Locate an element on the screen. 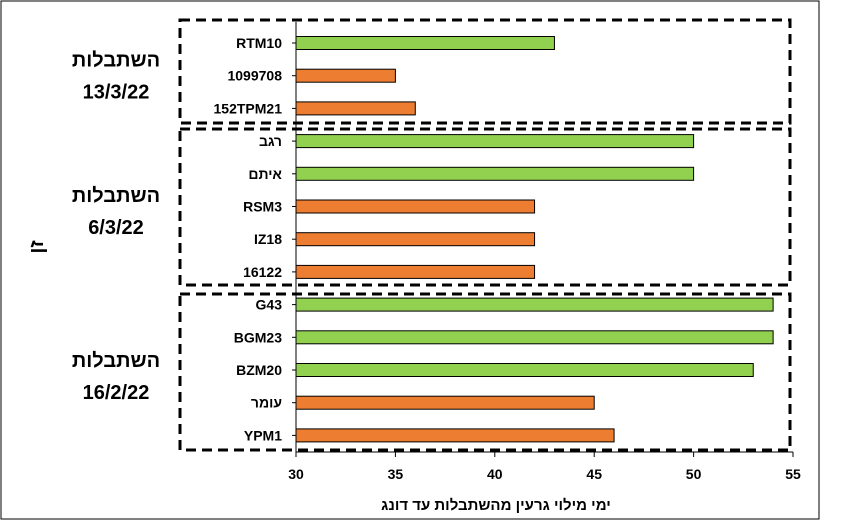 The image size is (853, 521). x-tick-label: 45 is located at coordinates (594, 474).